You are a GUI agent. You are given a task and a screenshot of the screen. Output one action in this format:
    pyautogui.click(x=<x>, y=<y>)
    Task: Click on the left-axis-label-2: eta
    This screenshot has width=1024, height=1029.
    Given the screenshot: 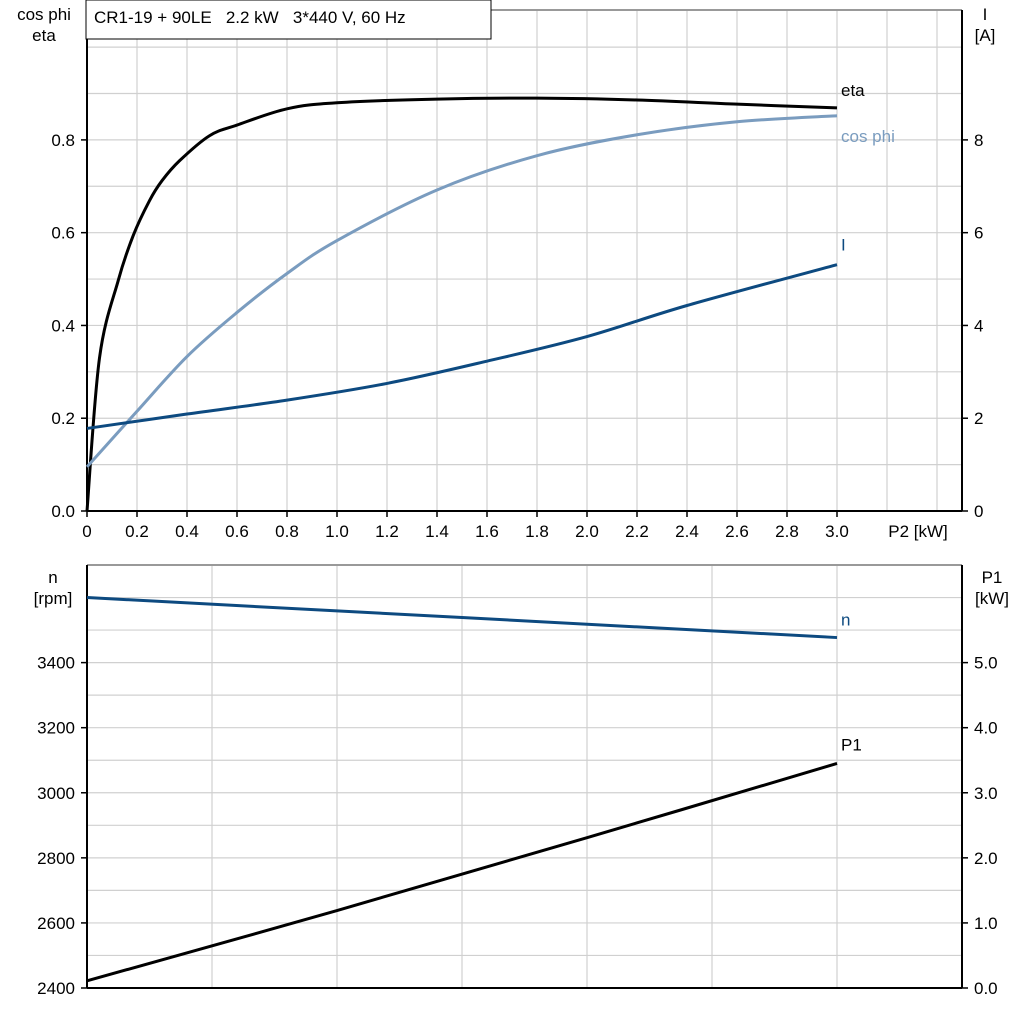 What is the action you would take?
    pyautogui.click(x=44, y=35)
    